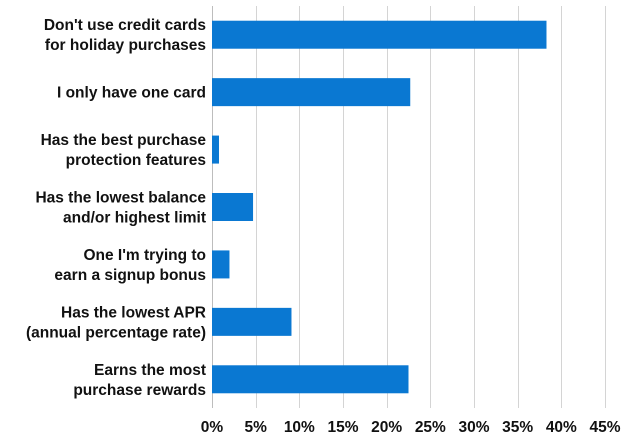 This screenshot has height=443, width=641. What do you see at coordinates (212, 427) in the screenshot?
I see `x-tick-label: 0%` at bounding box center [212, 427].